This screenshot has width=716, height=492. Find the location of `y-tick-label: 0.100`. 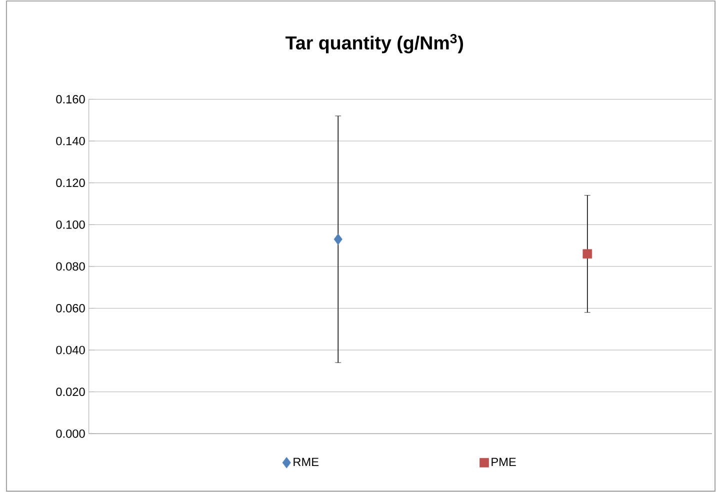

y-tick-label: 0.100 is located at coordinates (70, 224).